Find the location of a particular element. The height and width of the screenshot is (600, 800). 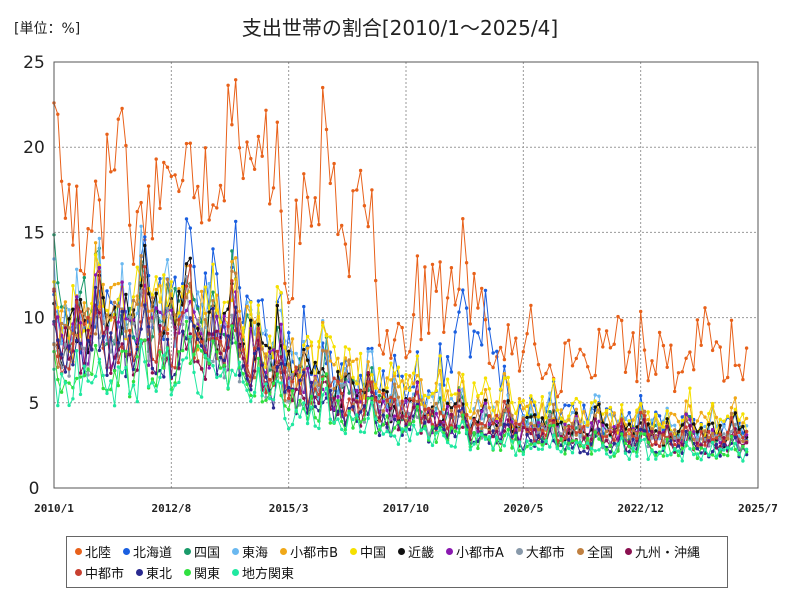

legend-marker is located at coordinates (519, 551).